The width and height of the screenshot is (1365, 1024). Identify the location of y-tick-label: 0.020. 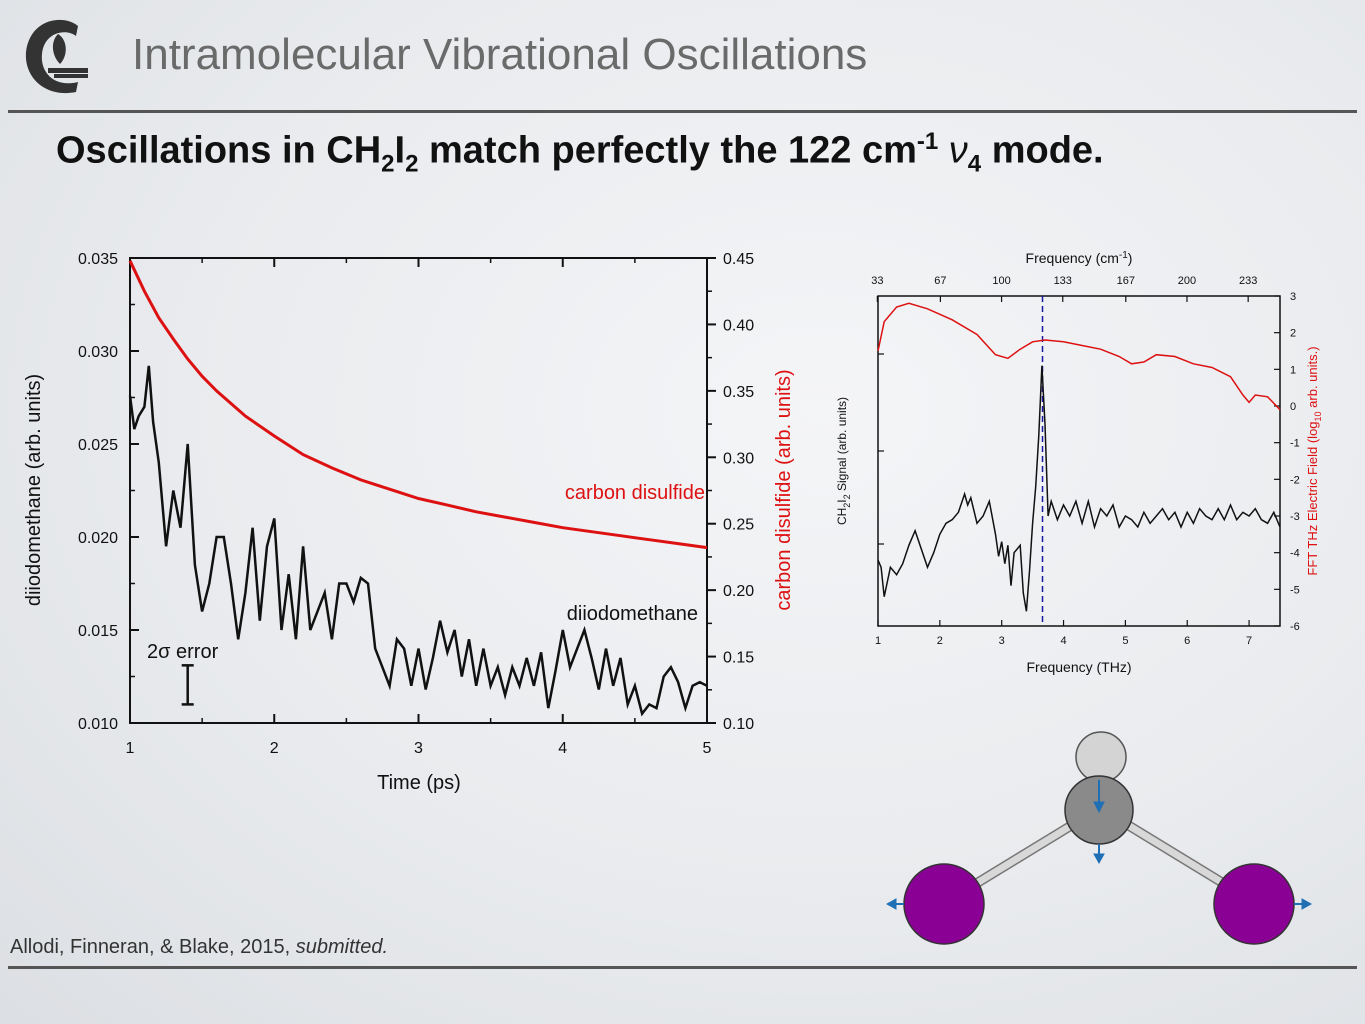
(98, 538).